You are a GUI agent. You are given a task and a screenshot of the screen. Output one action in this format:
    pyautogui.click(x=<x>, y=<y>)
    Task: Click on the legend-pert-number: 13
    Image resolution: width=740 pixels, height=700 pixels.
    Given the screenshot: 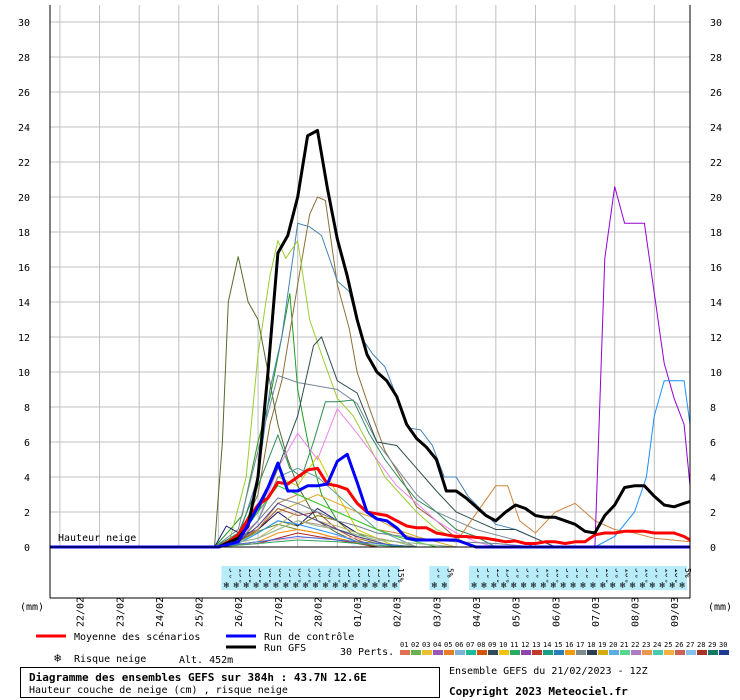 What is the action you would take?
    pyautogui.click(x=536, y=645)
    